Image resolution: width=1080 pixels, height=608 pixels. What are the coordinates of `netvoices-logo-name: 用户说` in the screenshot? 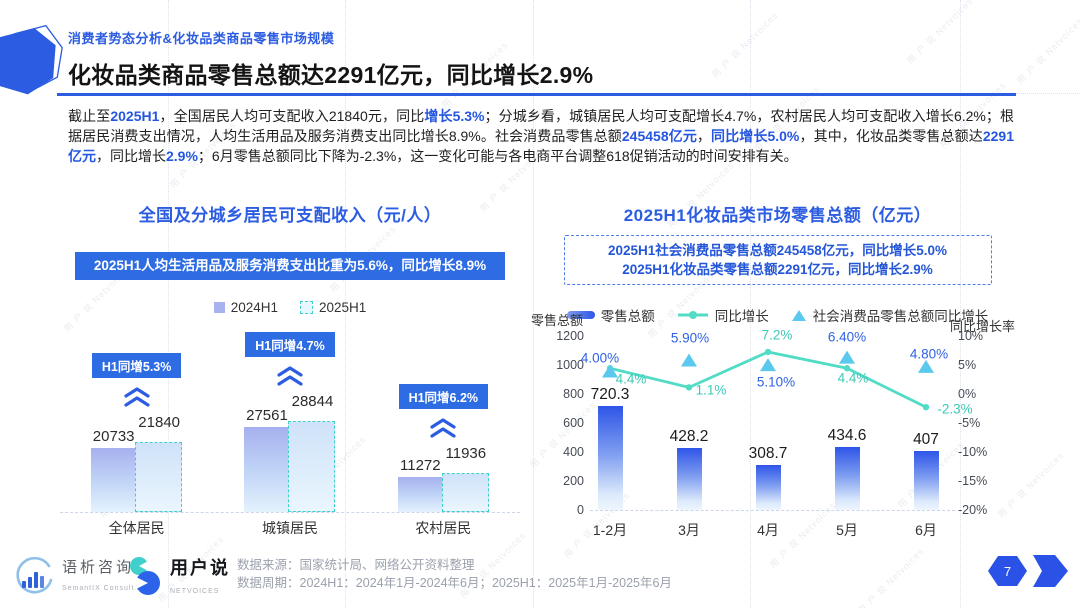 It's located at (200, 568).